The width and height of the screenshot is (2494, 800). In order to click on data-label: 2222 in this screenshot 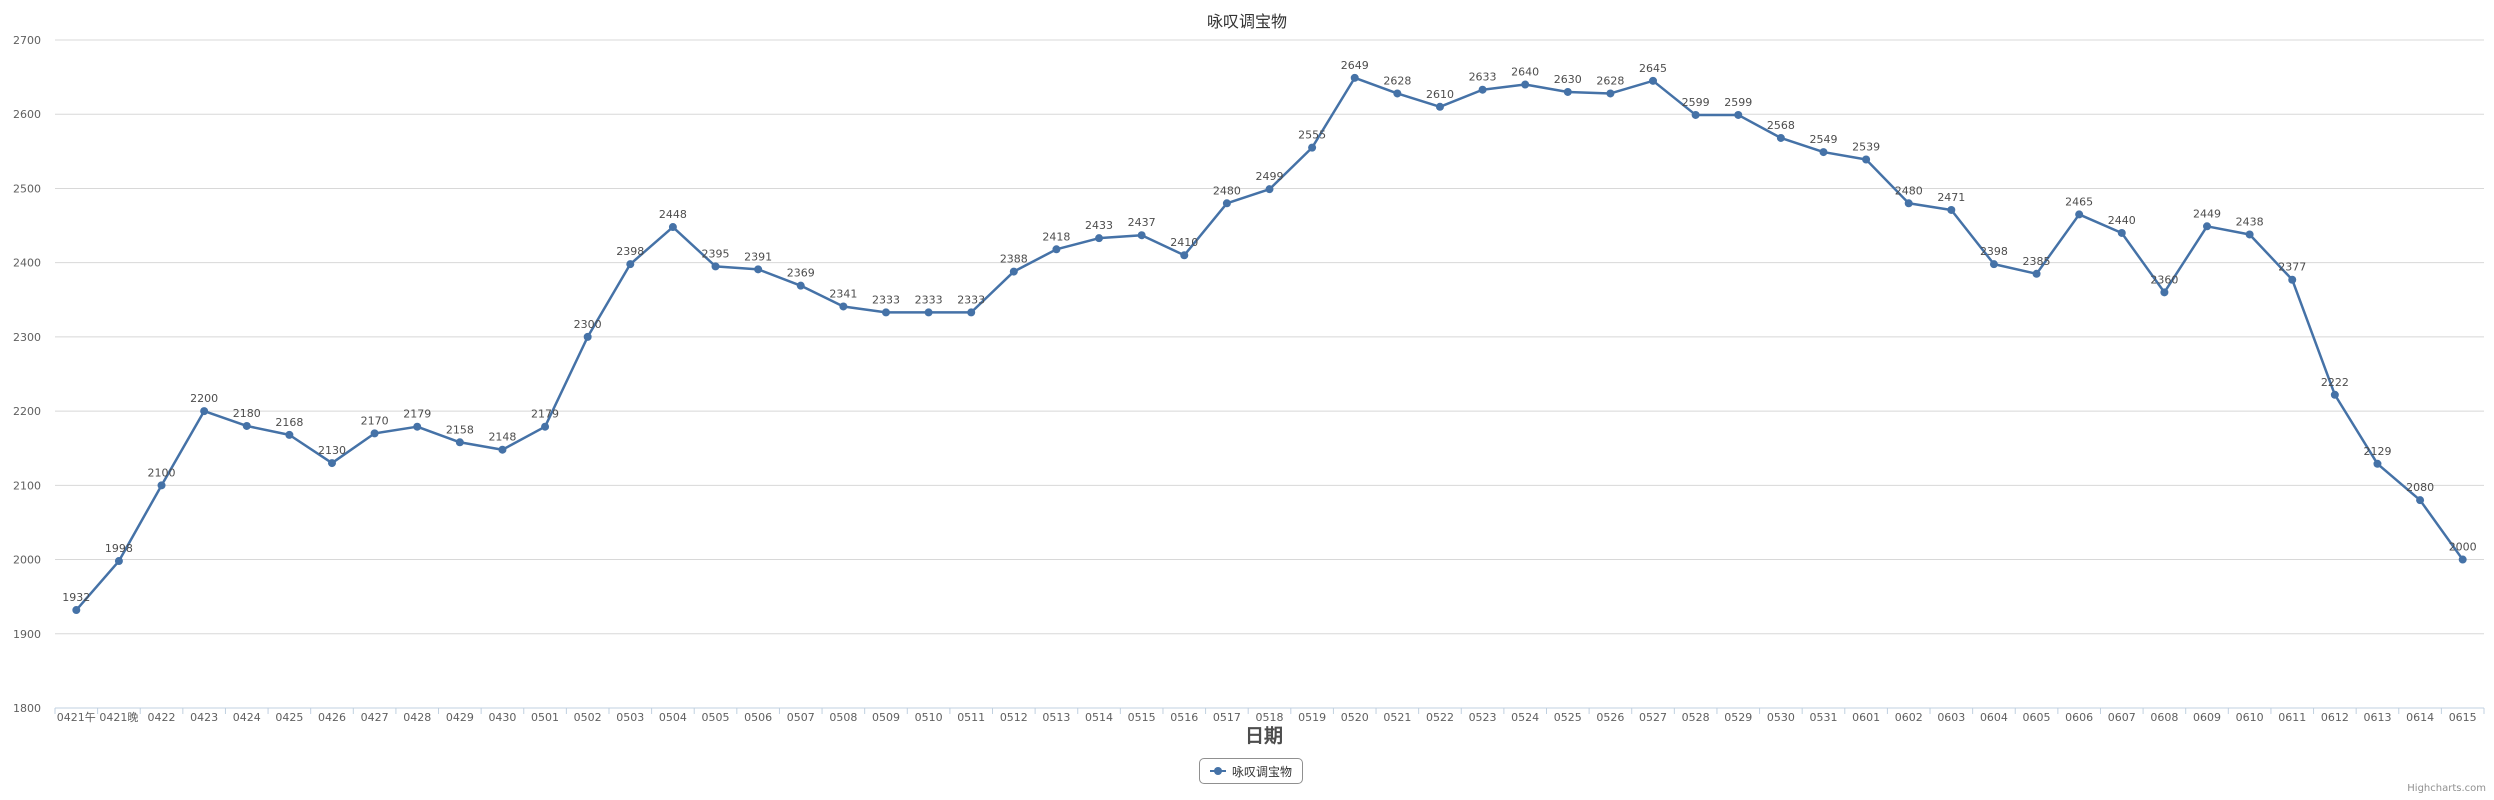, I will do `click(2335, 382)`.